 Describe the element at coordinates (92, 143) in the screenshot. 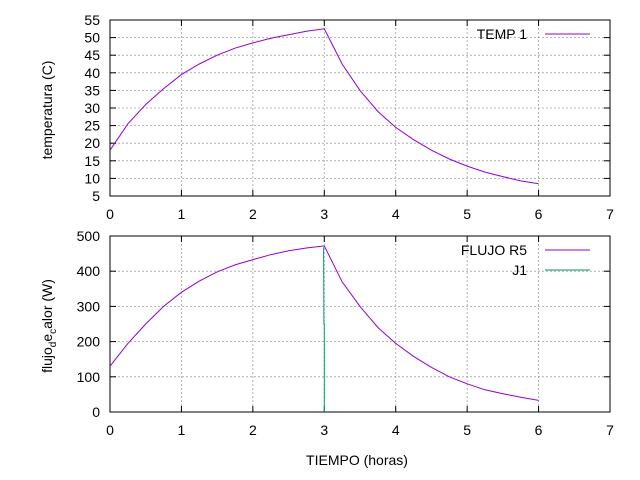

I see `y-tick-label: 20` at that location.